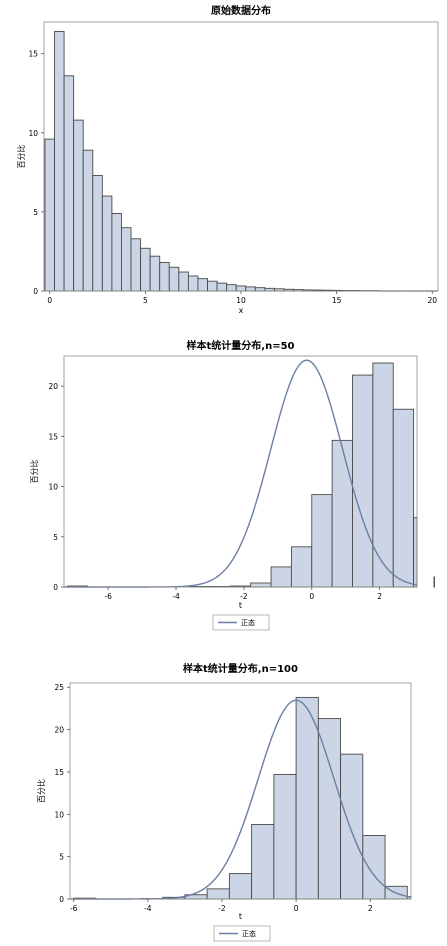 The height and width of the screenshot is (946, 447). What do you see at coordinates (337, 300) in the screenshot?
I see `x-tick-label: 15` at bounding box center [337, 300].